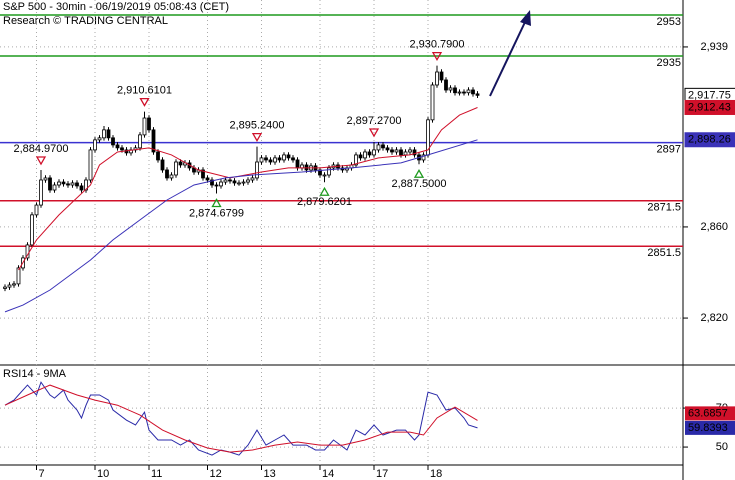  What do you see at coordinates (664, 253) in the screenshot?
I see `level-label: 2851.5` at bounding box center [664, 253].